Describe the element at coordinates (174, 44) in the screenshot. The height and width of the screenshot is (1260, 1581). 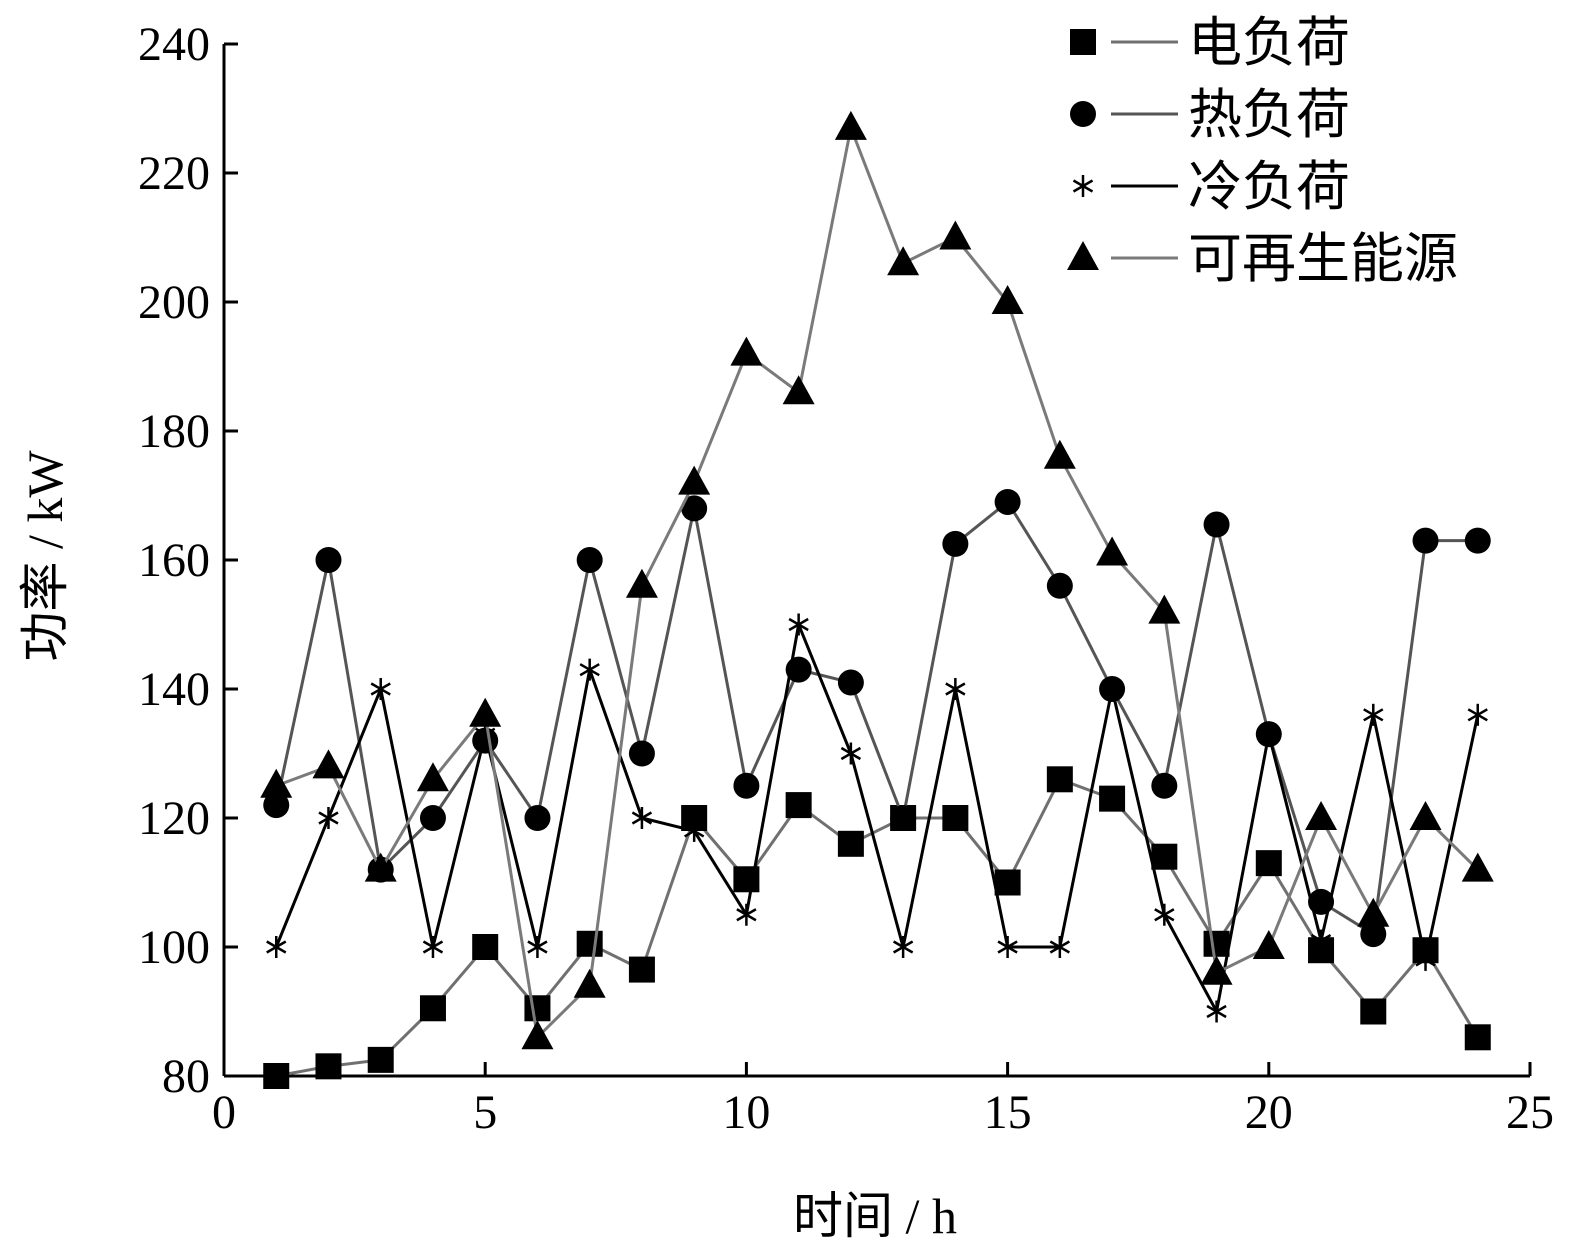
I see `y-tick-label: 240` at that location.